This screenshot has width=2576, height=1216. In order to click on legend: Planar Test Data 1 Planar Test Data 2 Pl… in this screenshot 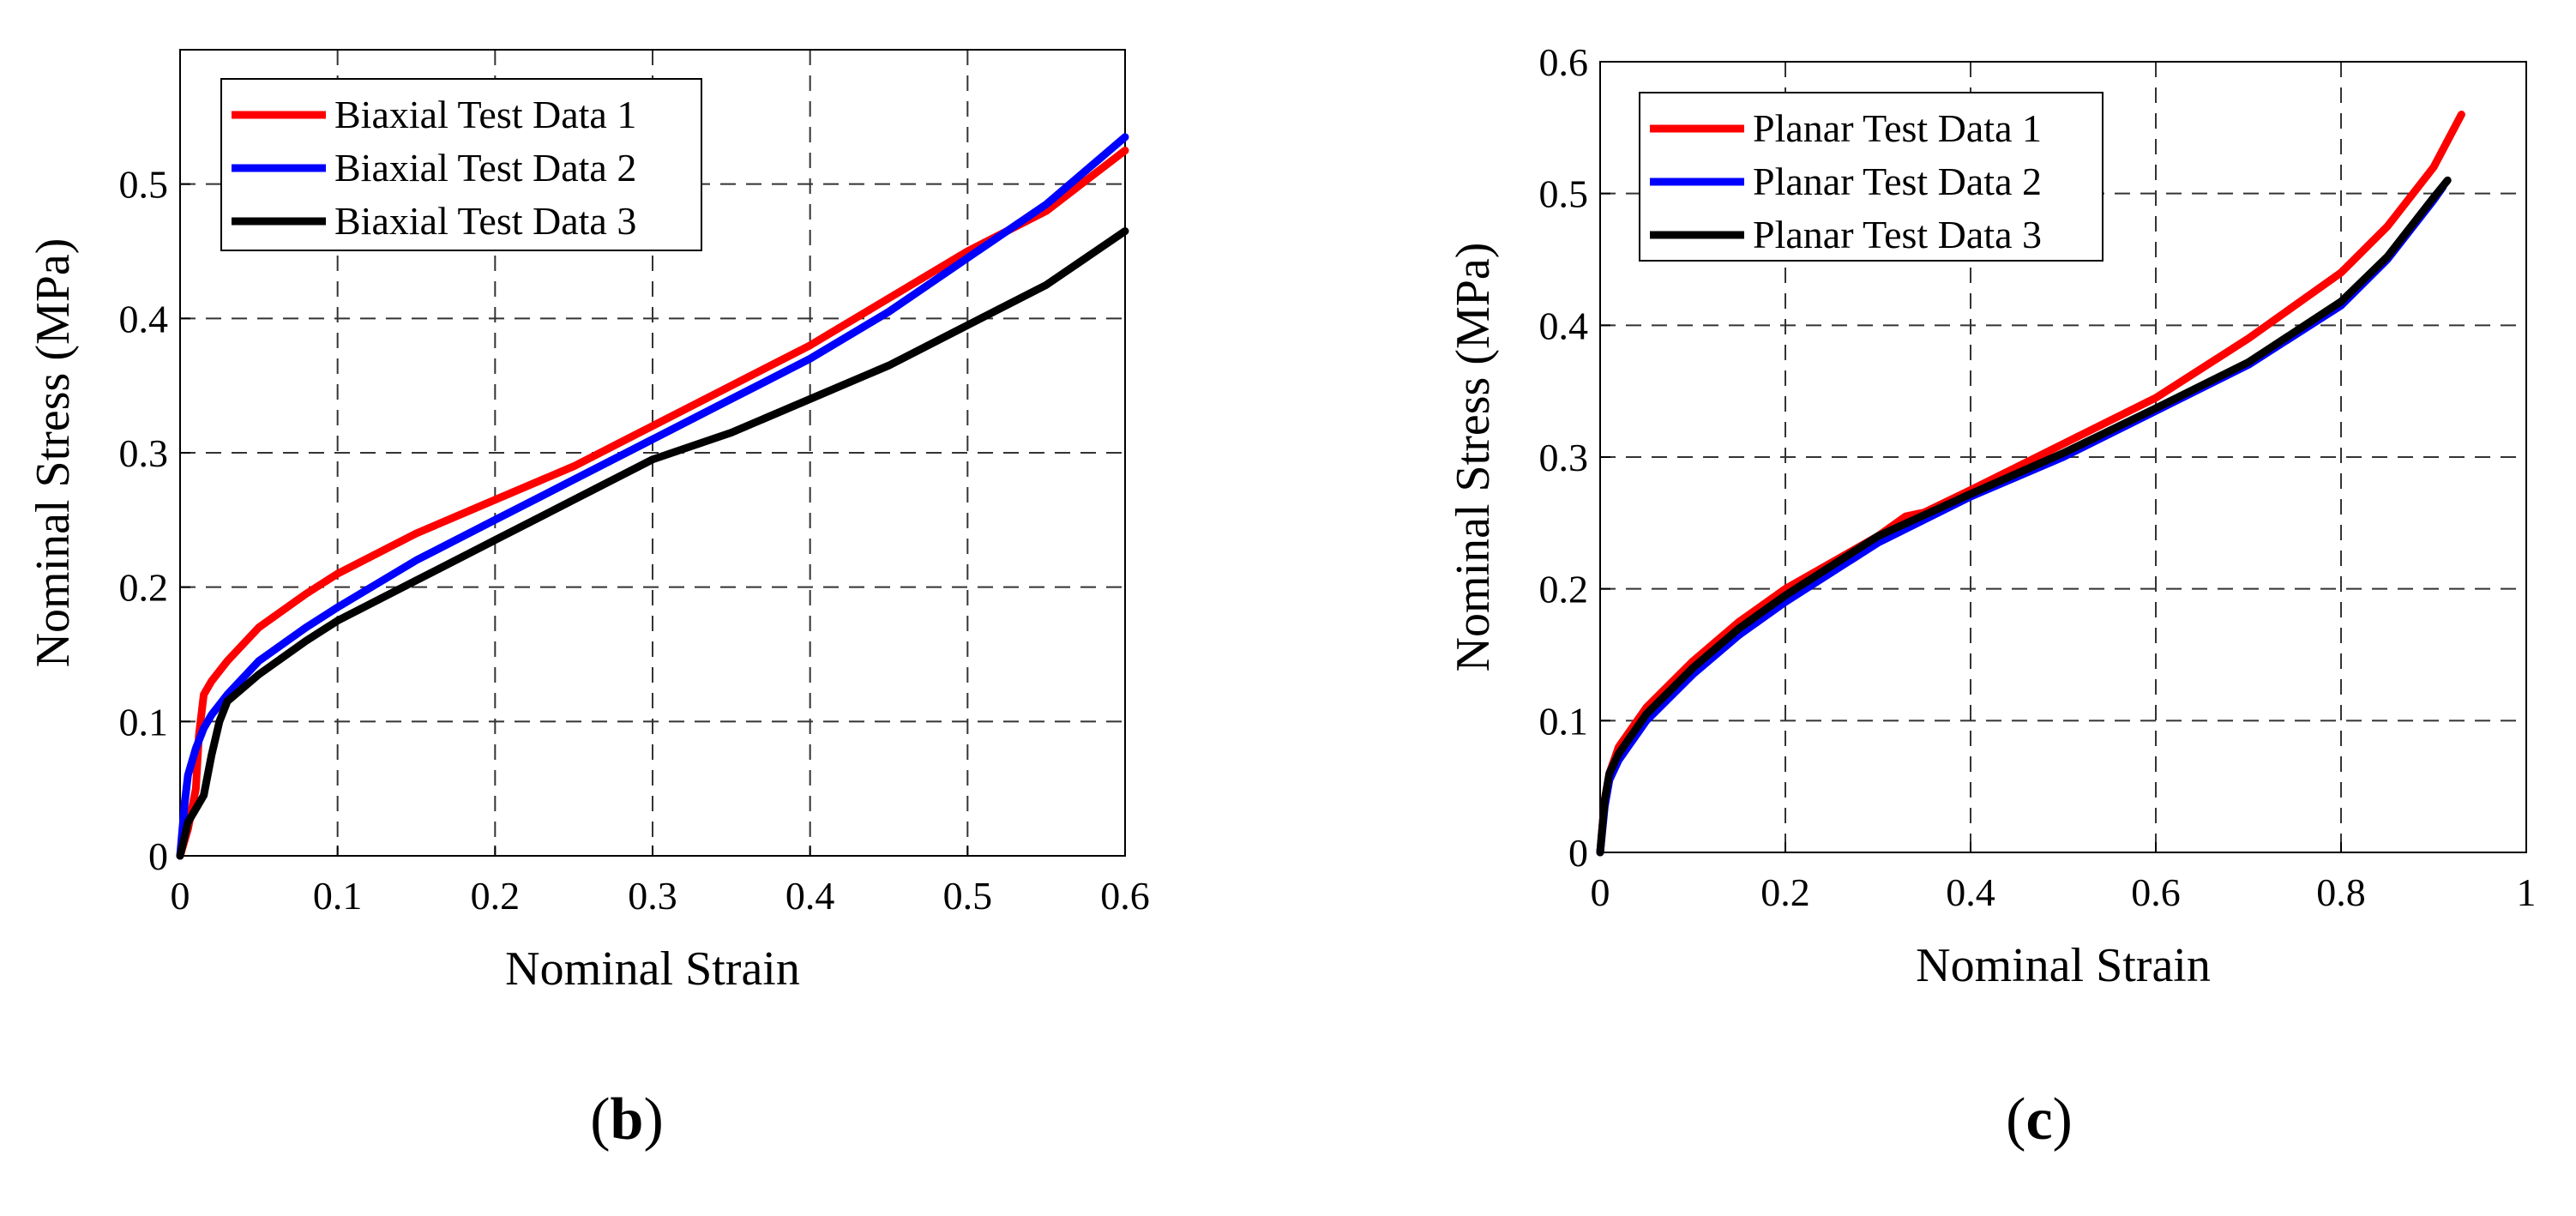, I will do `click(1872, 177)`.